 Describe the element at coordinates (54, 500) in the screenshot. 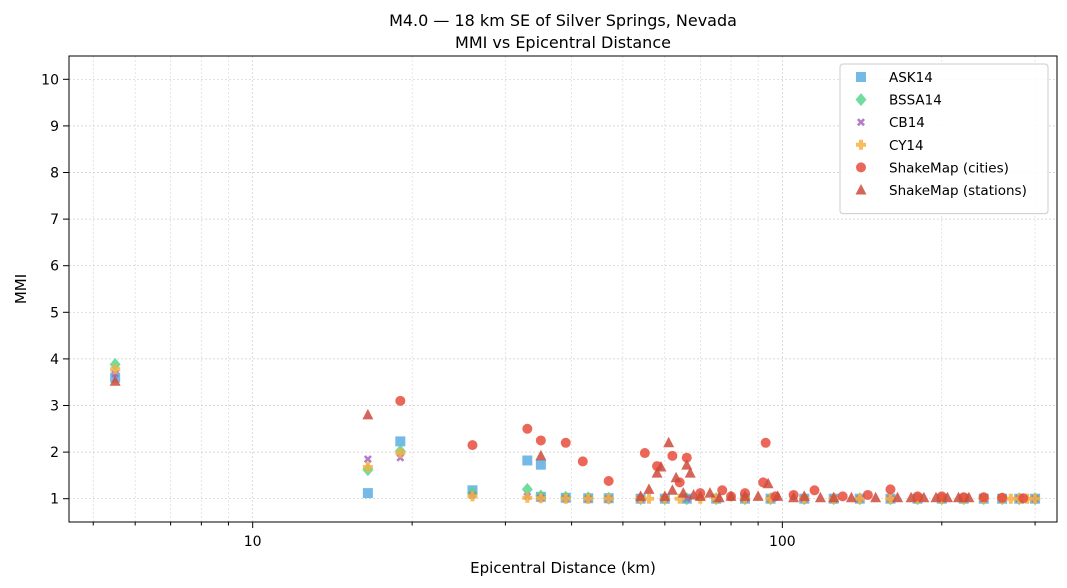

I see `y-tick-label: 1` at that location.